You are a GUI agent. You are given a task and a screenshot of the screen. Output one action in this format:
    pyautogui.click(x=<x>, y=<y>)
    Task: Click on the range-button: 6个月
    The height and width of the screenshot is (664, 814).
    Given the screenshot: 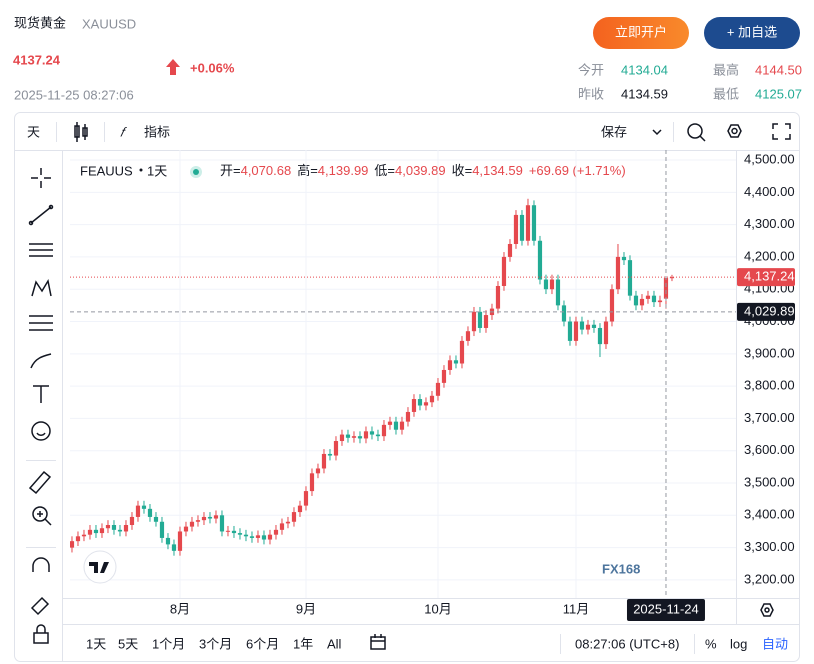 What is the action you would take?
    pyautogui.click(x=262, y=643)
    